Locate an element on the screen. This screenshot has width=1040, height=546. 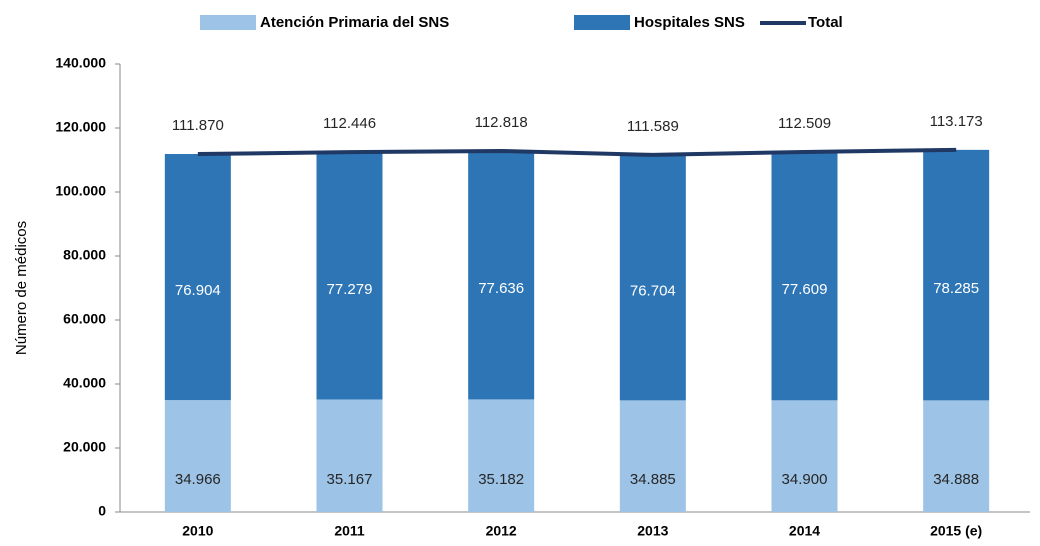
legend-label: Atención Primaria del SNS is located at coordinates (354, 22).